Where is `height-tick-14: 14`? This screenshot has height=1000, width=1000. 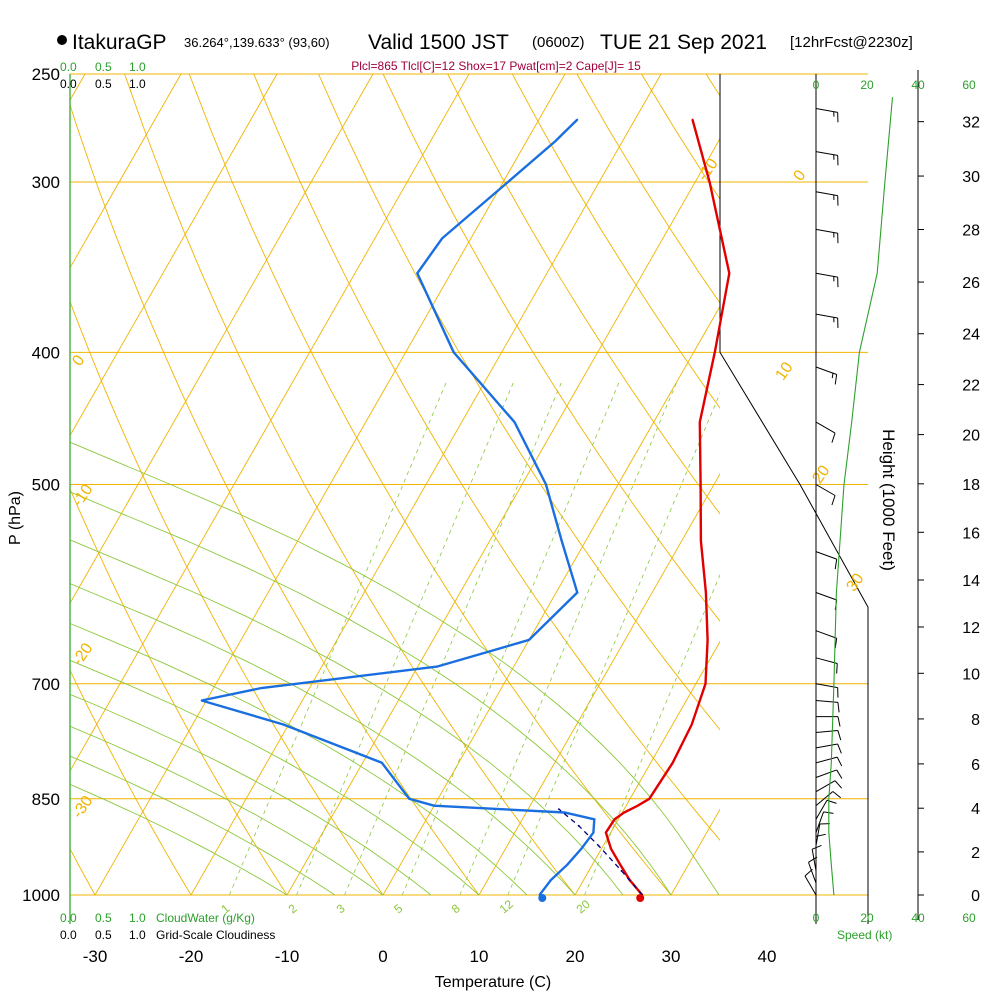
height-tick-14: 14 is located at coordinates (971, 581).